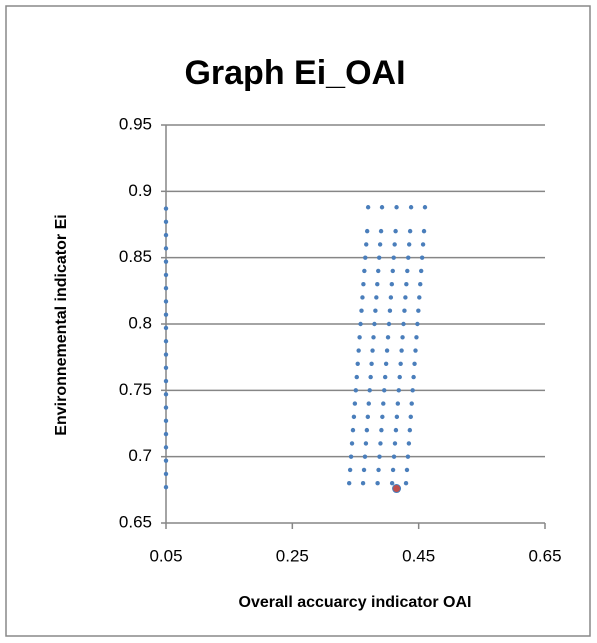 The image size is (597, 643). What do you see at coordinates (418, 555) in the screenshot?
I see `x-tick-label: 0.45` at bounding box center [418, 555].